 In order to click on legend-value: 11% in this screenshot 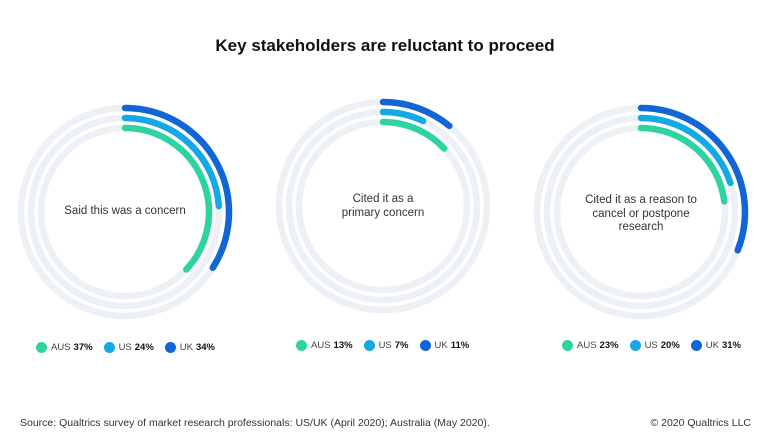, I will do `click(460, 345)`.